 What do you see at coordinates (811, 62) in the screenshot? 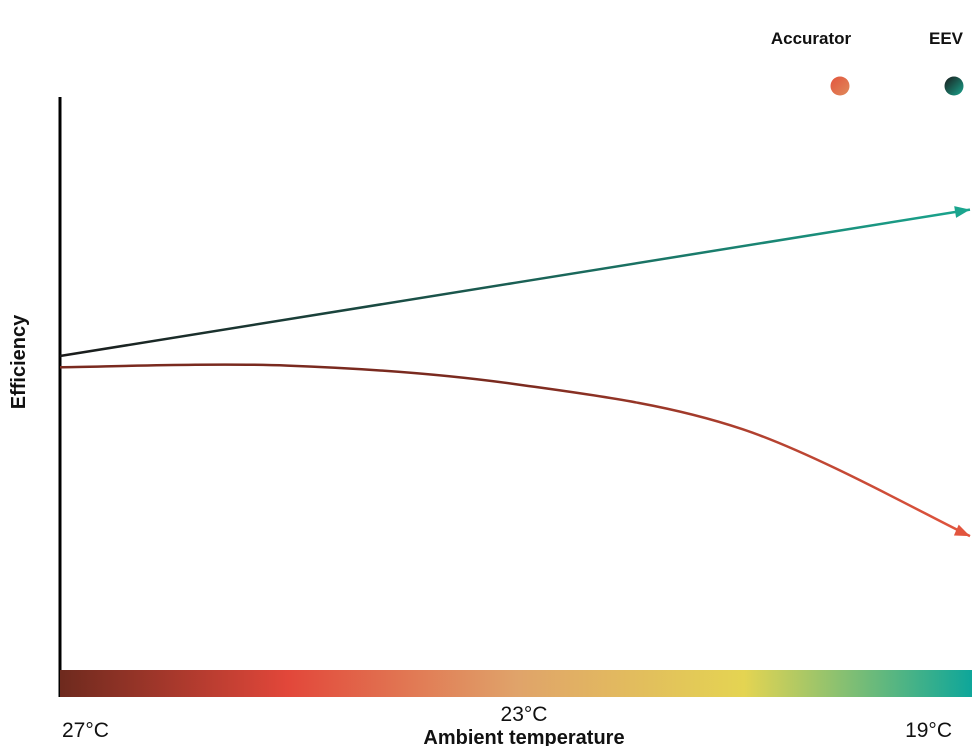
I see `legend-item-accurator: Accurator` at bounding box center [811, 62].